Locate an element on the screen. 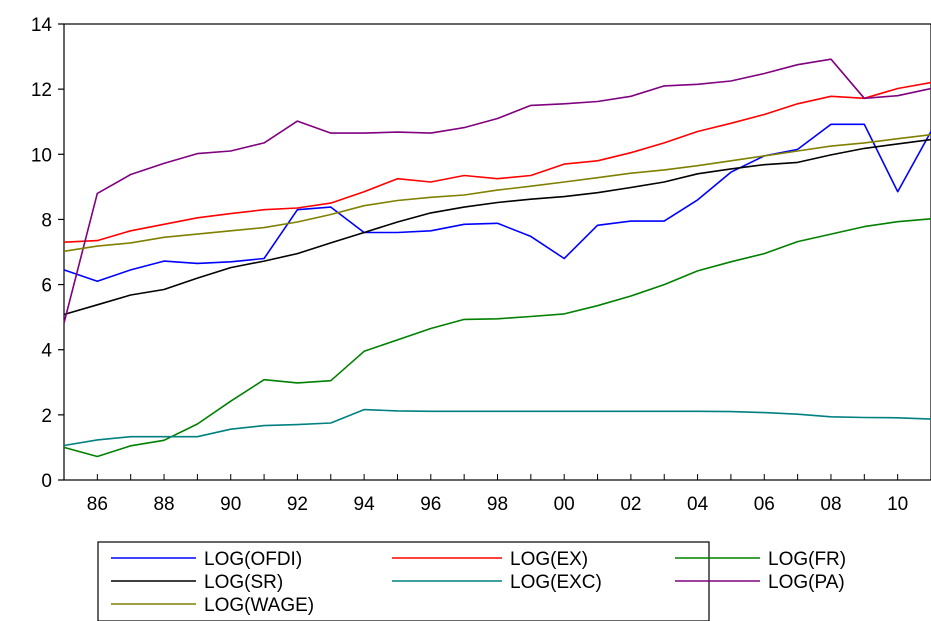 The height and width of the screenshot is (621, 931). x-axis: 86 88 90 92 94 96 98 00 02 04 06 08 10 is located at coordinates (497, 494).